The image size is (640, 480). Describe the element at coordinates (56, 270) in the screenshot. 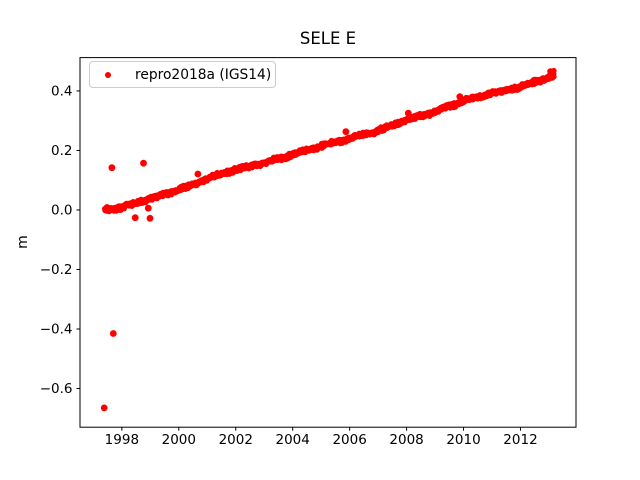

I see `y-tick-label: −0.2` at that location.